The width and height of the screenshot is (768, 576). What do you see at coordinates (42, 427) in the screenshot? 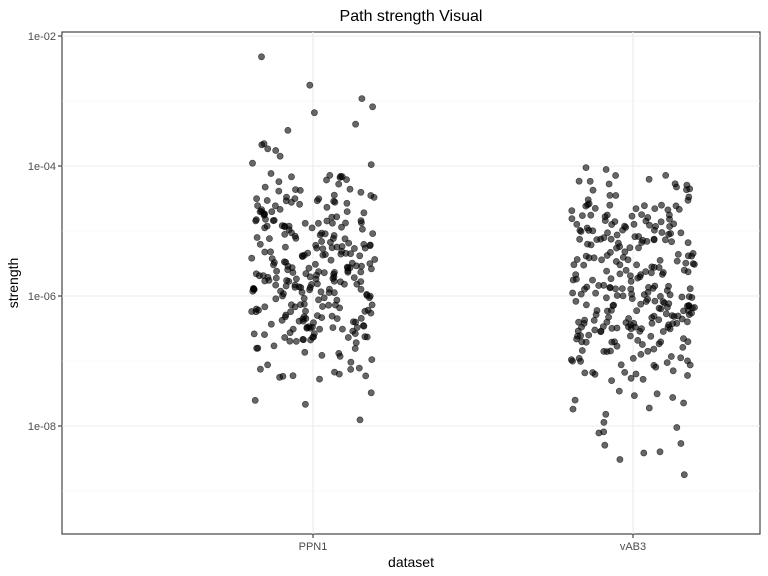
I see `y-tick-label: 1e-08` at bounding box center [42, 427].